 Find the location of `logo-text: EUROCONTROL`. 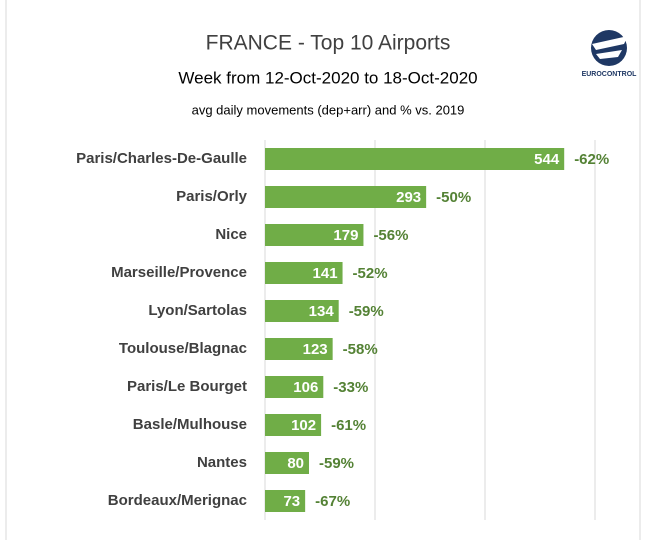

logo-text: EUROCONTROL is located at coordinates (610, 74).